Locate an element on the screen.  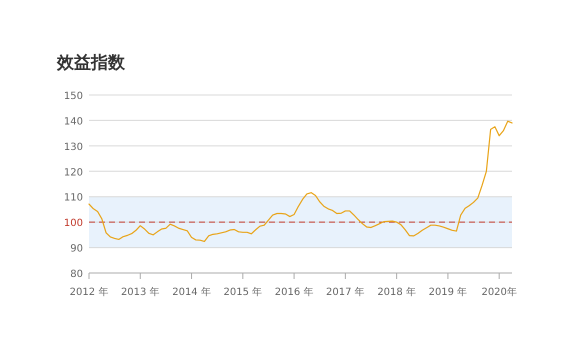
x-tick-label: 2012 年 is located at coordinates (89, 292).